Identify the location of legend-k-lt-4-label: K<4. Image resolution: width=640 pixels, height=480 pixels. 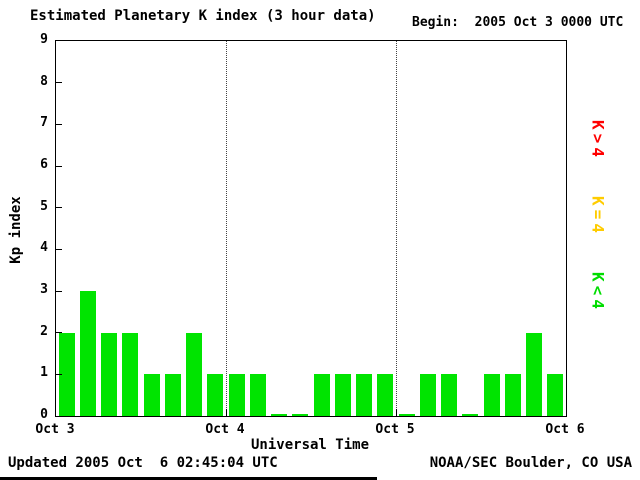
(598, 292).